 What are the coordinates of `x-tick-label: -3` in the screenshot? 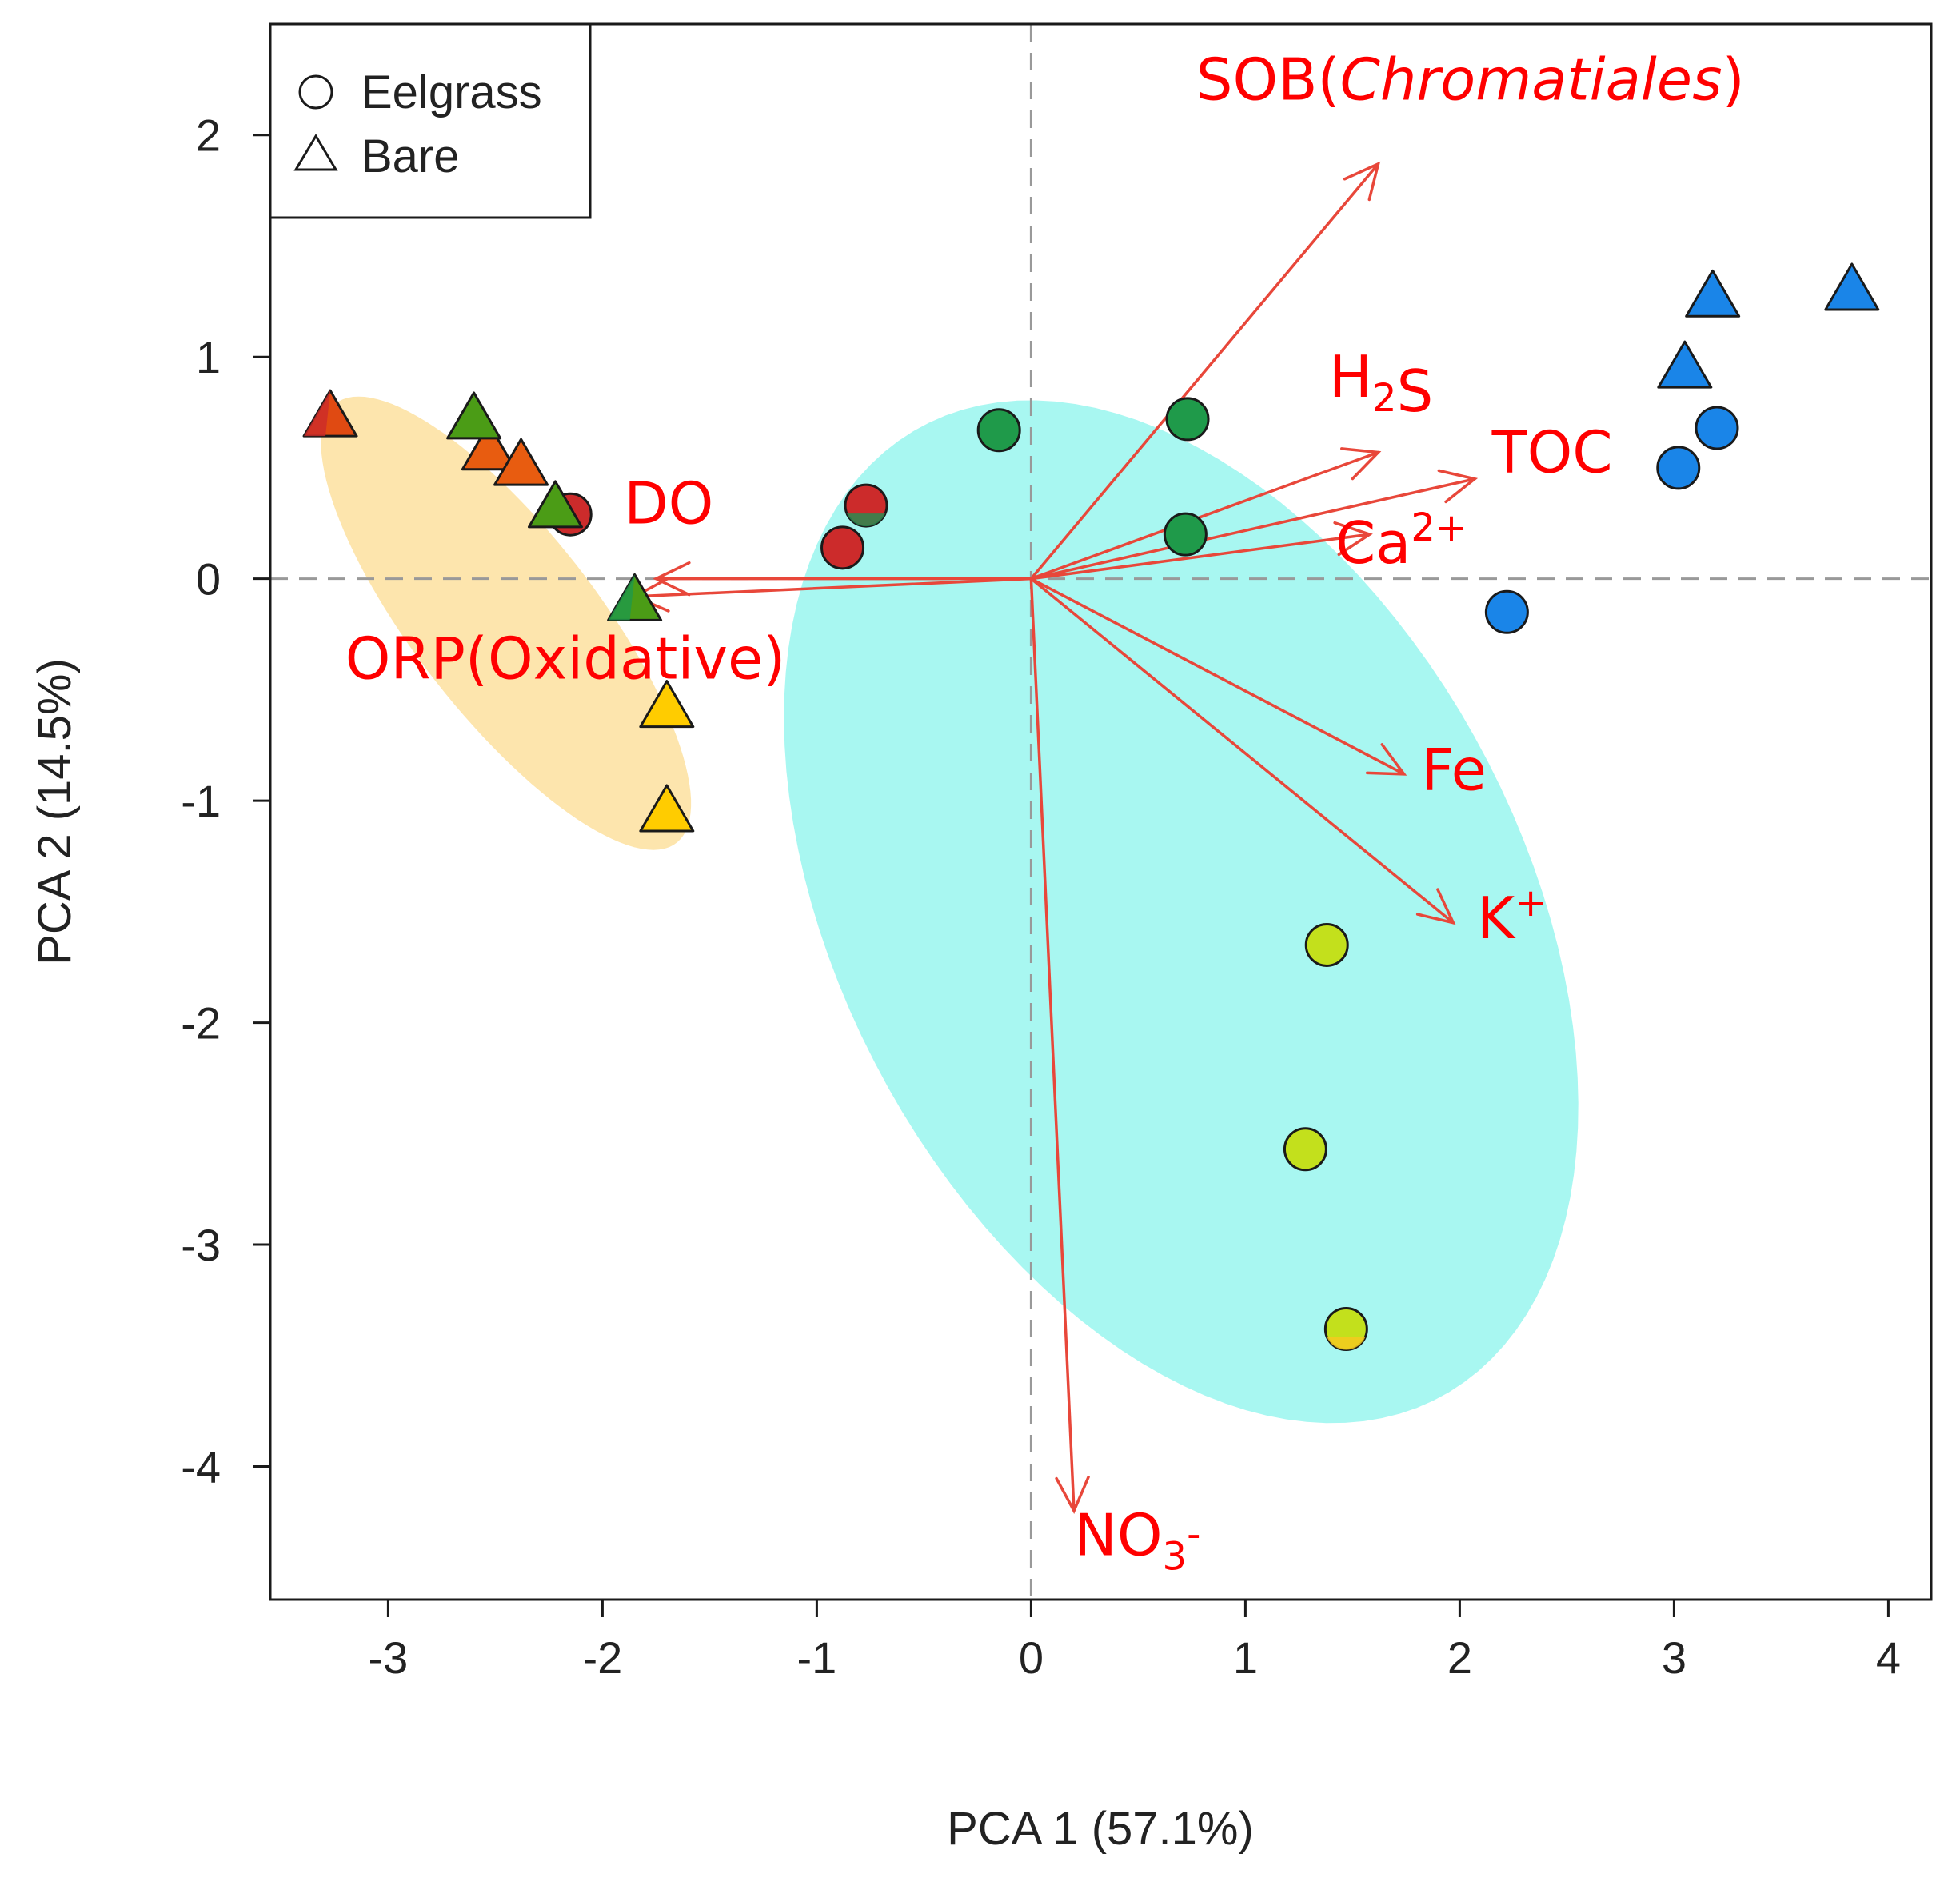 It's located at (389, 1657).